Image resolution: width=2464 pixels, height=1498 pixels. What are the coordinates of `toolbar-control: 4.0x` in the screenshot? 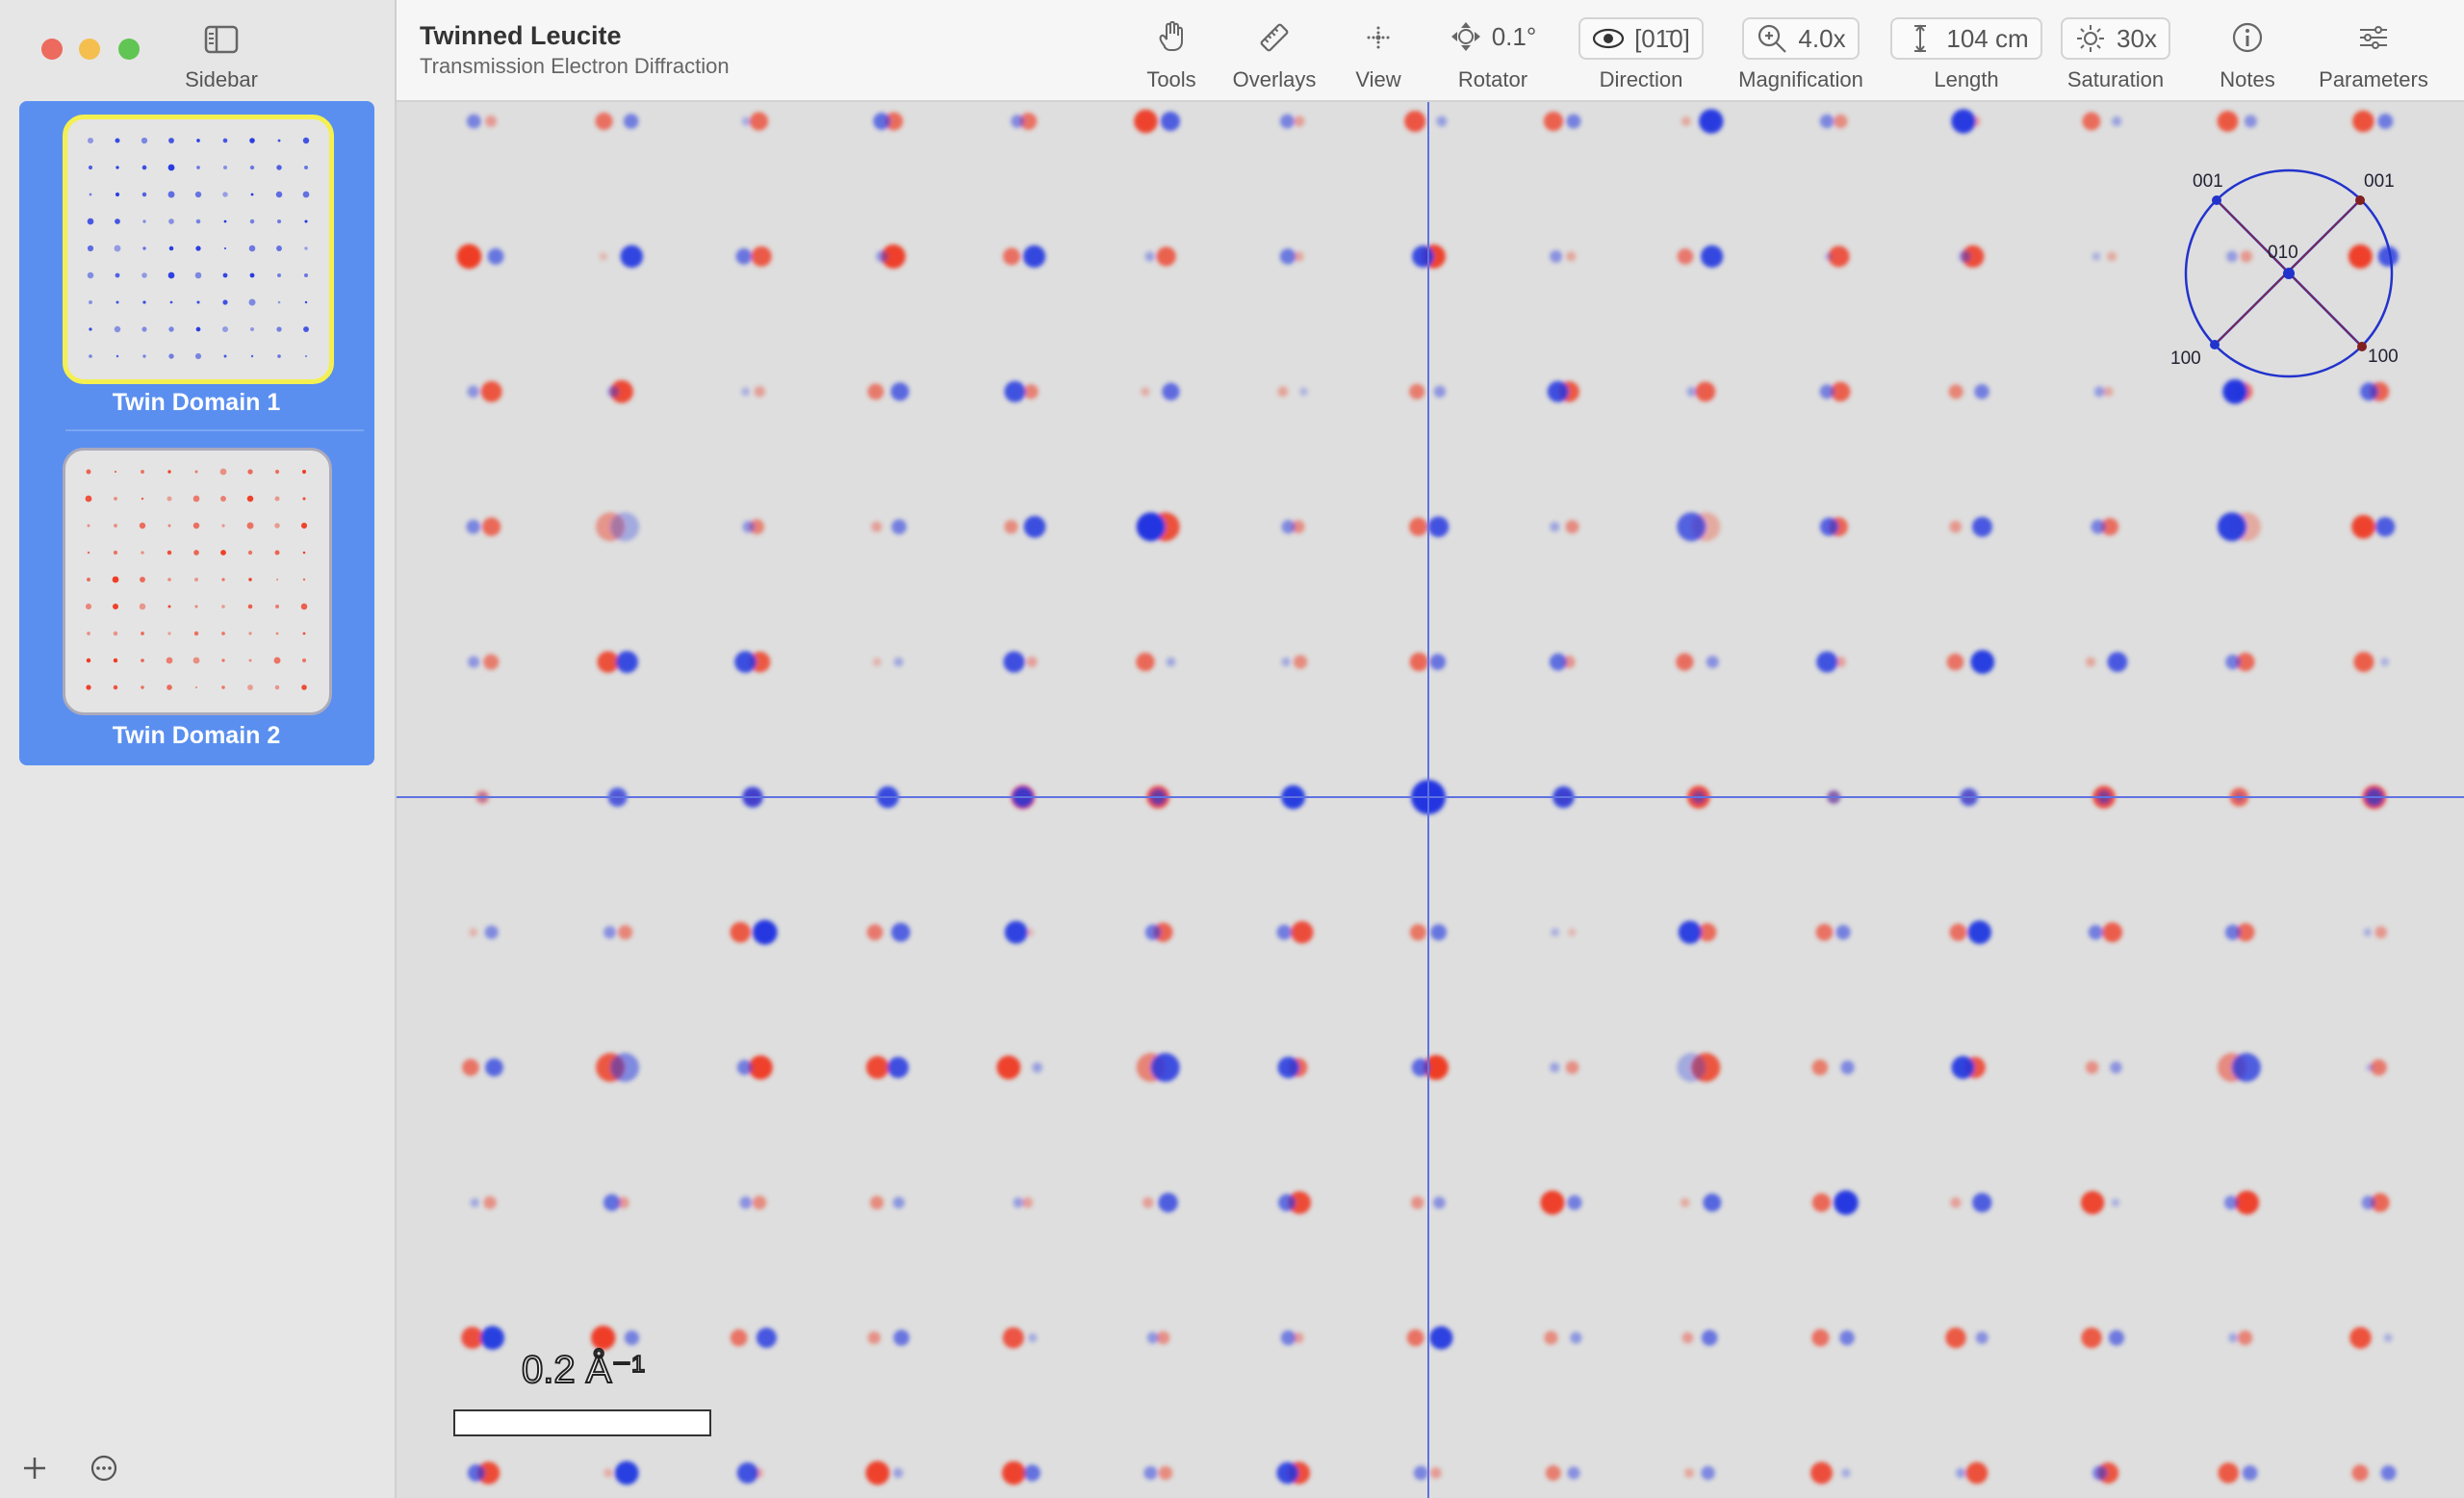 It's located at (1801, 38).